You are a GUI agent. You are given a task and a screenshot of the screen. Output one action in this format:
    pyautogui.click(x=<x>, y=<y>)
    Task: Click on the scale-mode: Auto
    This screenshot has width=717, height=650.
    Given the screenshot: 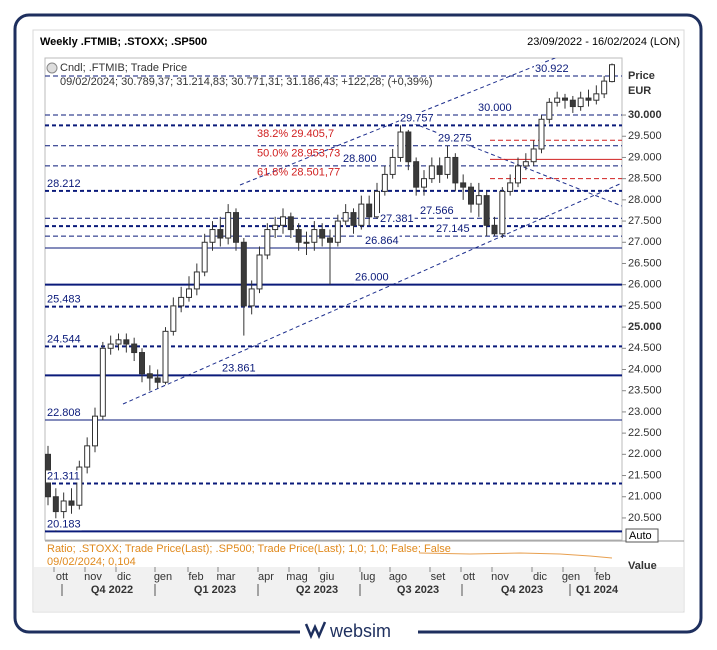 What is the action you would take?
    pyautogui.click(x=640, y=536)
    